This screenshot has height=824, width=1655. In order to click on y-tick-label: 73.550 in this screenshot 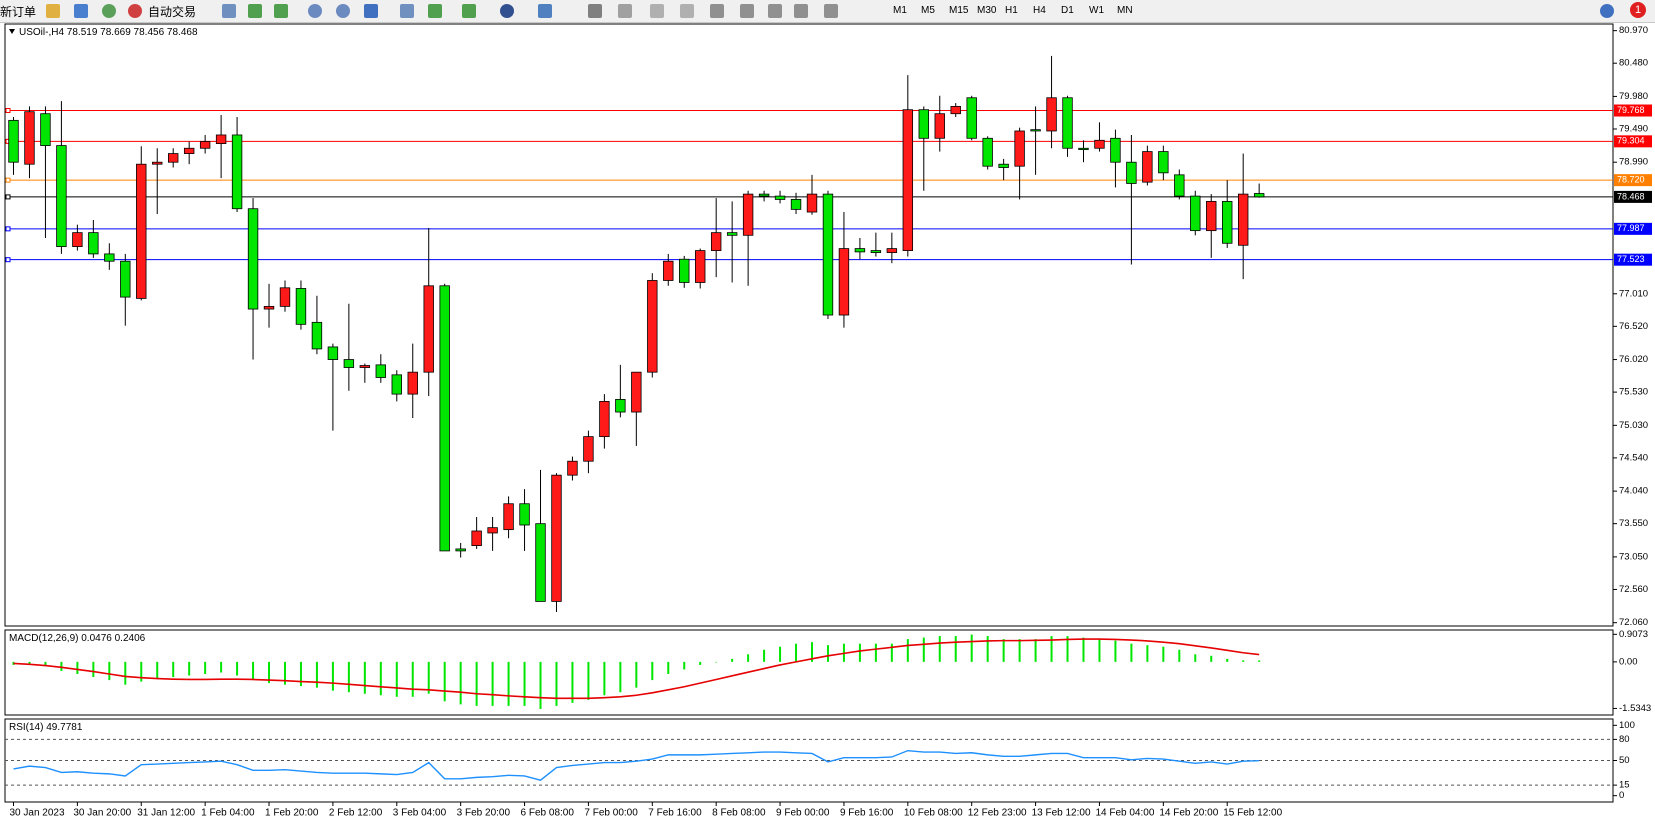, I will do `click(1633, 523)`.